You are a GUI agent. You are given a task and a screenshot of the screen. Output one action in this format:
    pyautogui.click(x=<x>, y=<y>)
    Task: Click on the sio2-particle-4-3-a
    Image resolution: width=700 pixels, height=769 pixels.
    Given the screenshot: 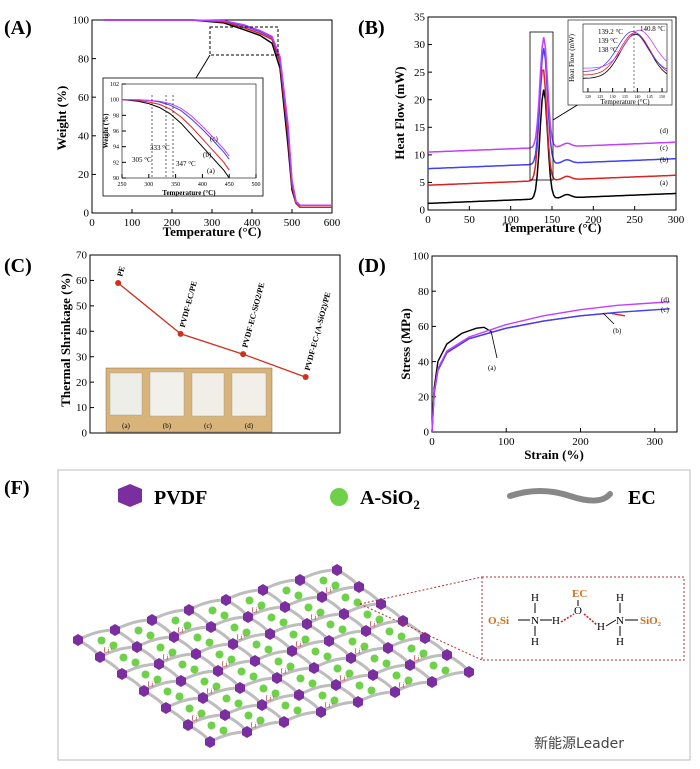 What is the action you would take?
    pyautogui.click(x=315, y=651)
    